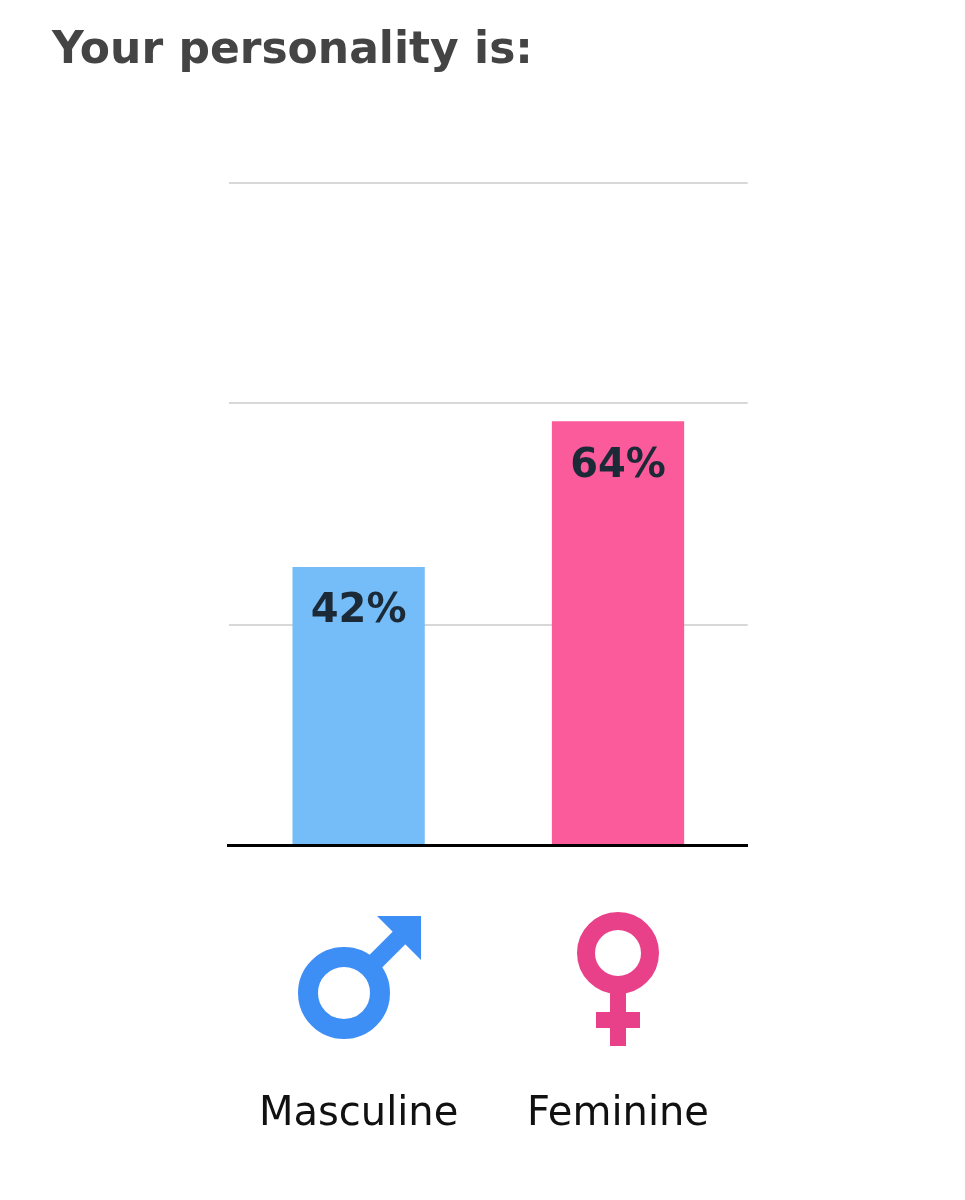 This screenshot has width=965, height=1200. What do you see at coordinates (292, 47) in the screenshot?
I see `chart-title: Your personality is:` at bounding box center [292, 47].